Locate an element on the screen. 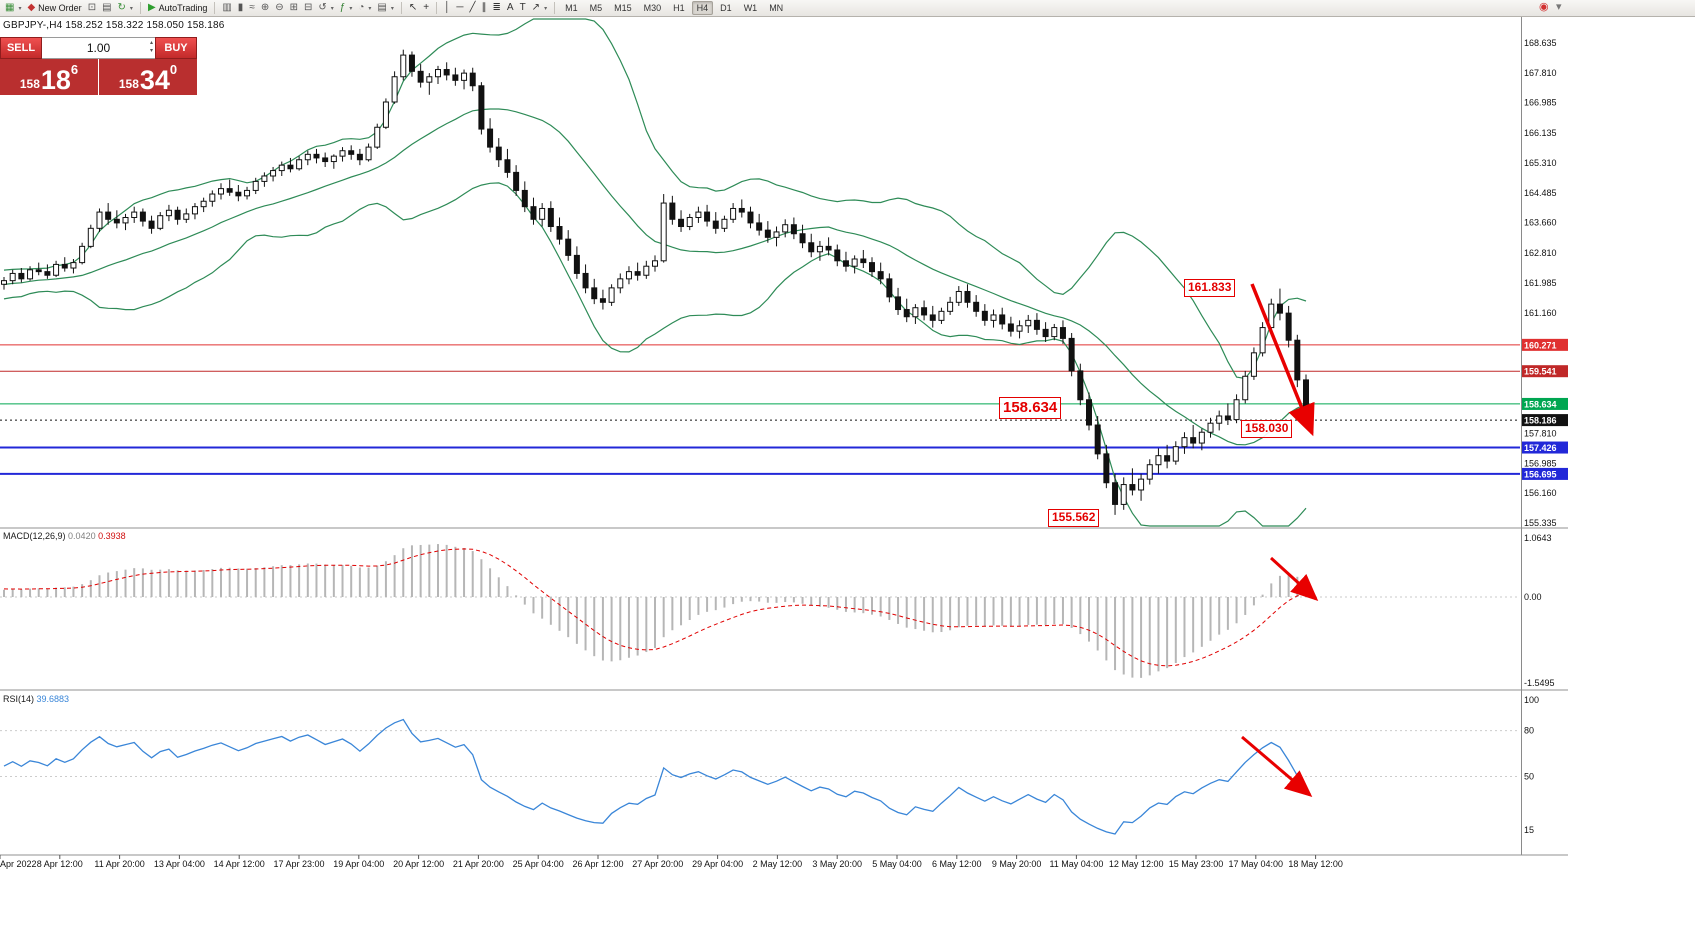 The width and height of the screenshot is (1695, 938). price-annotation: 161.833 is located at coordinates (1210, 288).